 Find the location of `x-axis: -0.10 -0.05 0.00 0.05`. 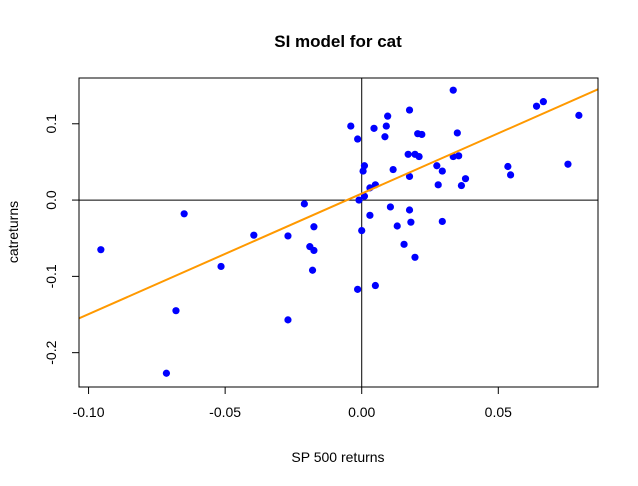

x-axis: -0.10 -0.05 0.00 0.05 is located at coordinates (292, 403).